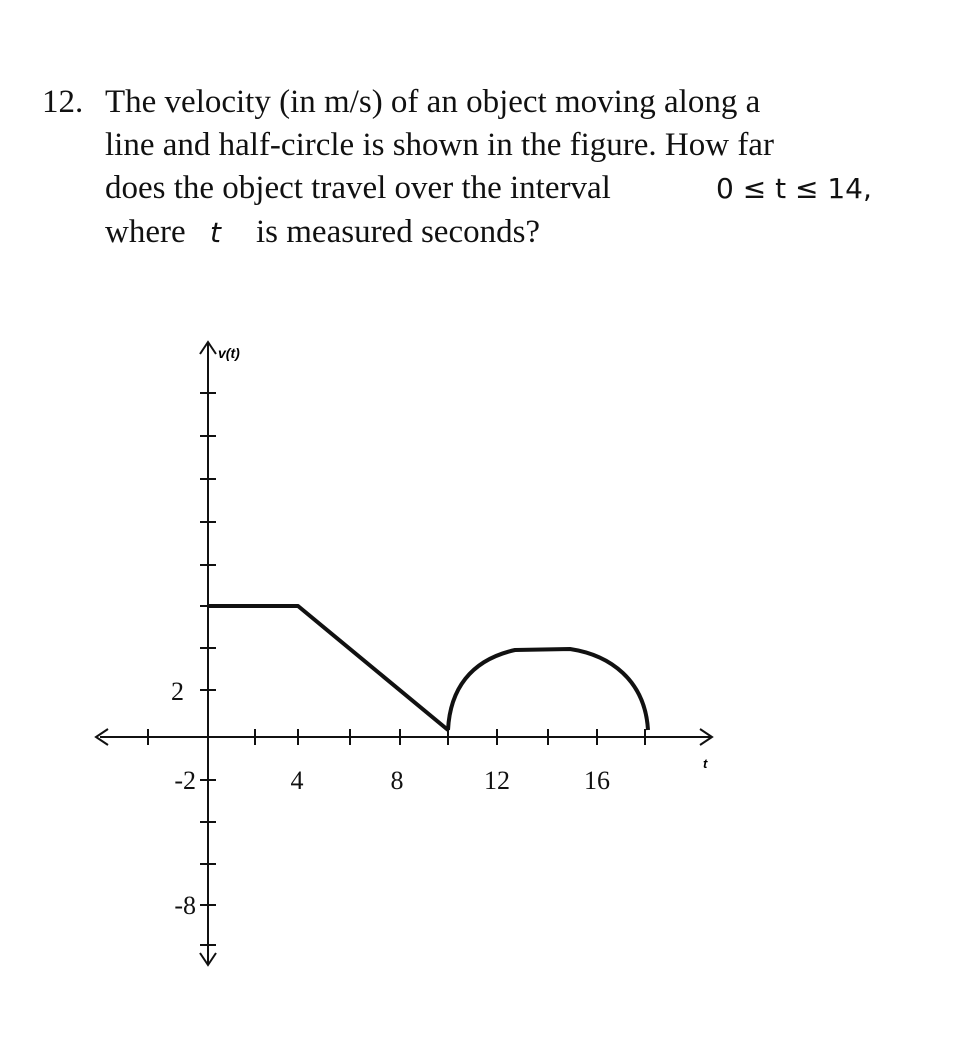  What do you see at coordinates (145, 232) in the screenshot?
I see `question-line: where` at bounding box center [145, 232].